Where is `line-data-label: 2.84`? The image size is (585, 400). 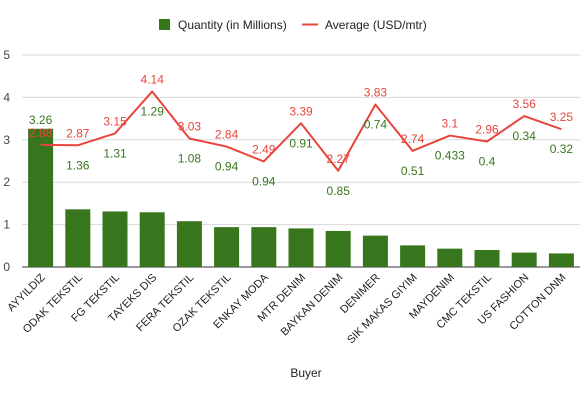
line-data-label: 2.84 is located at coordinates (227, 135).